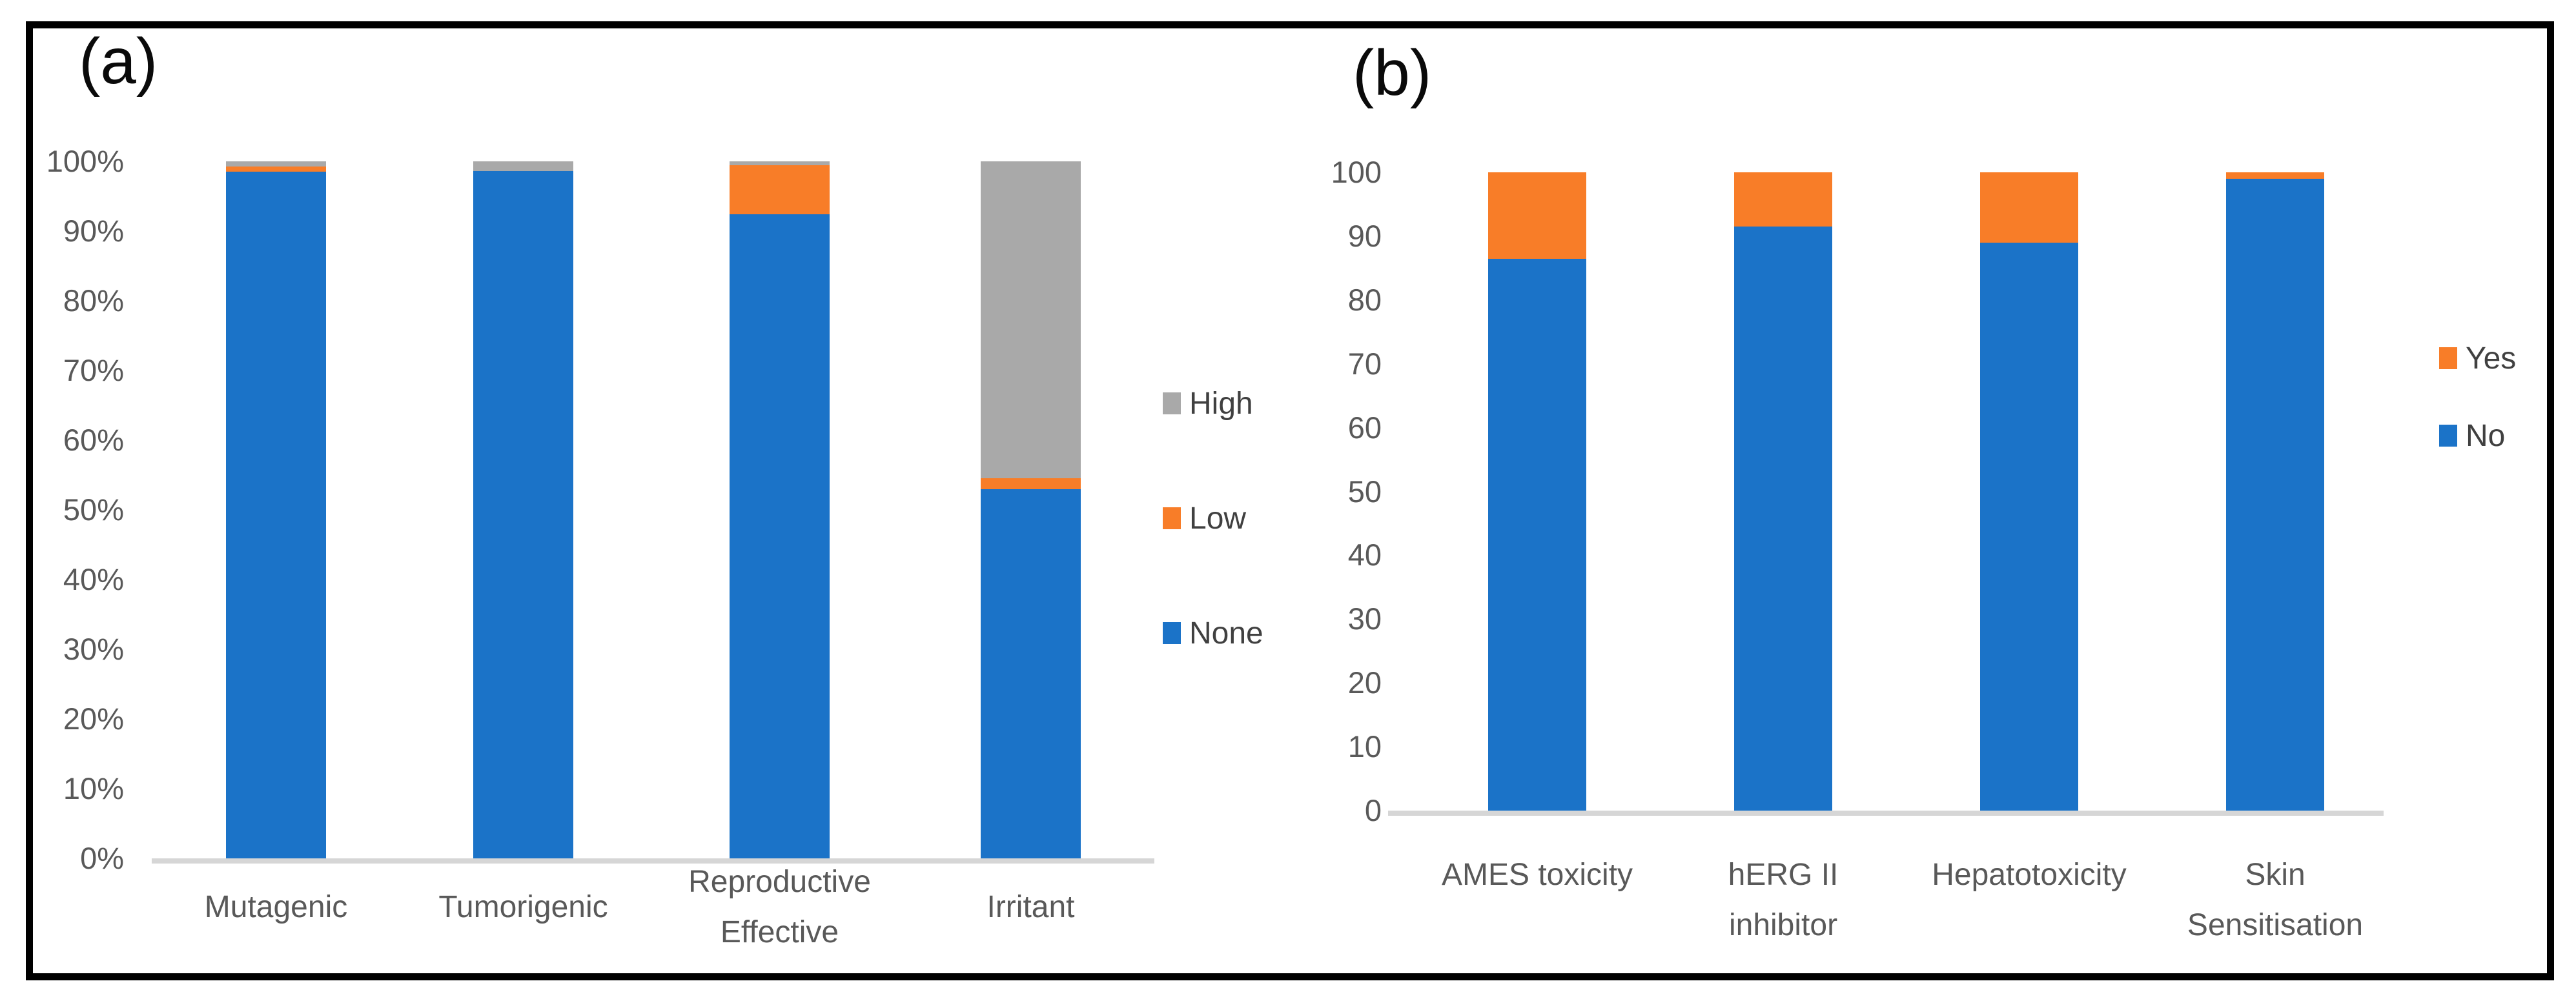 The image size is (2576, 1001). Describe the element at coordinates (1172, 403) in the screenshot. I see `legend-swatch-high` at that location.